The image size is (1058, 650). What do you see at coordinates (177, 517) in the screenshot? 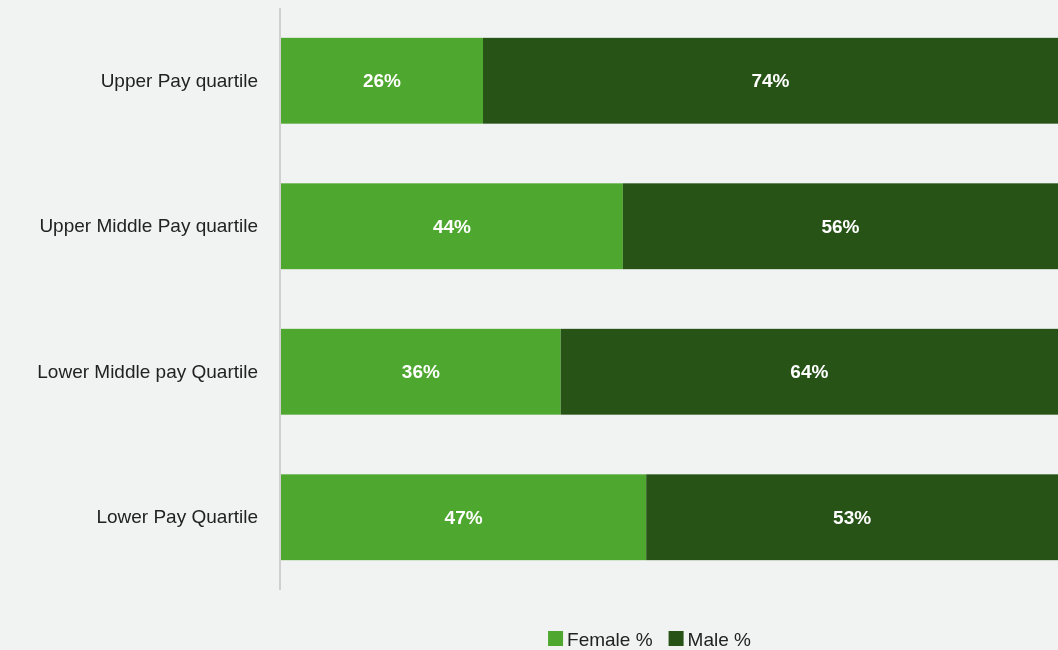
I see `y-tick-label: Lower Pay Quartile` at bounding box center [177, 517].